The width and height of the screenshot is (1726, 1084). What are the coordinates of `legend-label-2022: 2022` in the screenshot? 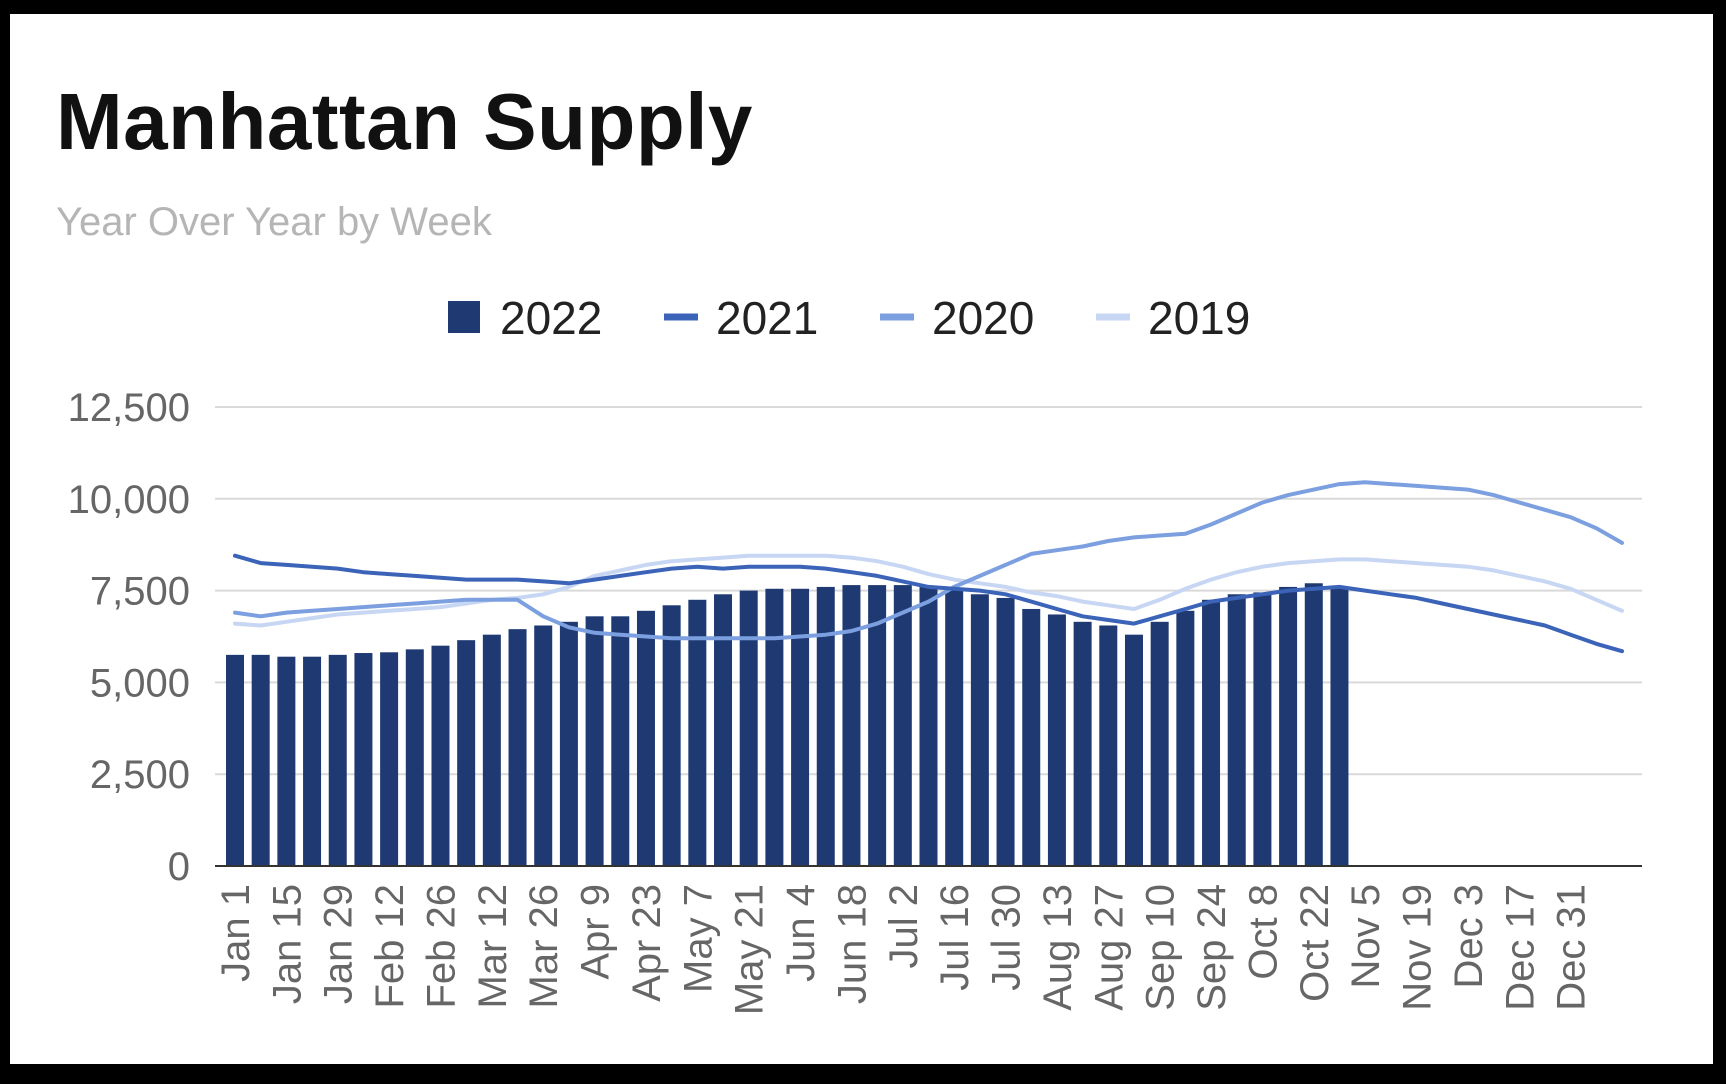 It's located at (551, 318).